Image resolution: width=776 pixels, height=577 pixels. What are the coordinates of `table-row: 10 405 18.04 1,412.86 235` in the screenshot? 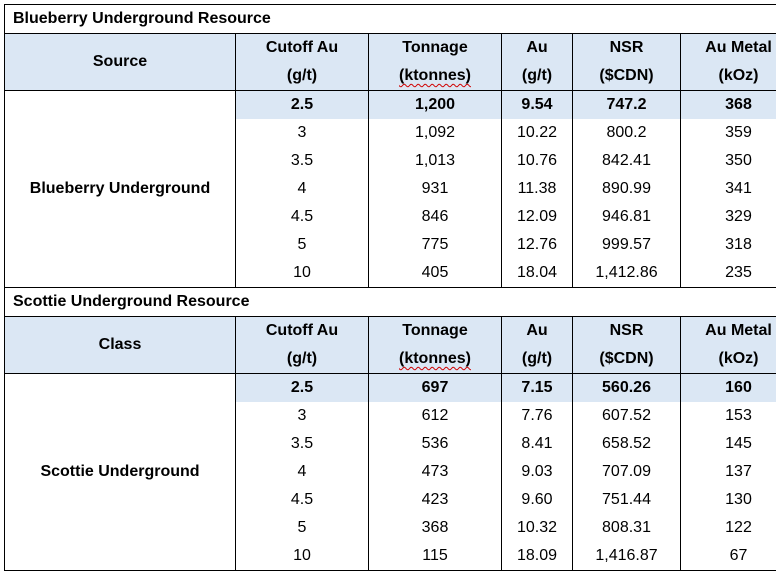 It's located at (390, 273).